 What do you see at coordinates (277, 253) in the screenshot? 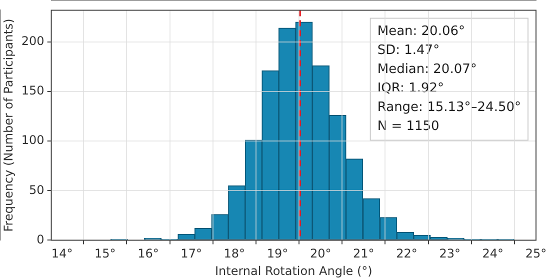
I see `x-tick-label: 19°` at bounding box center [277, 253].